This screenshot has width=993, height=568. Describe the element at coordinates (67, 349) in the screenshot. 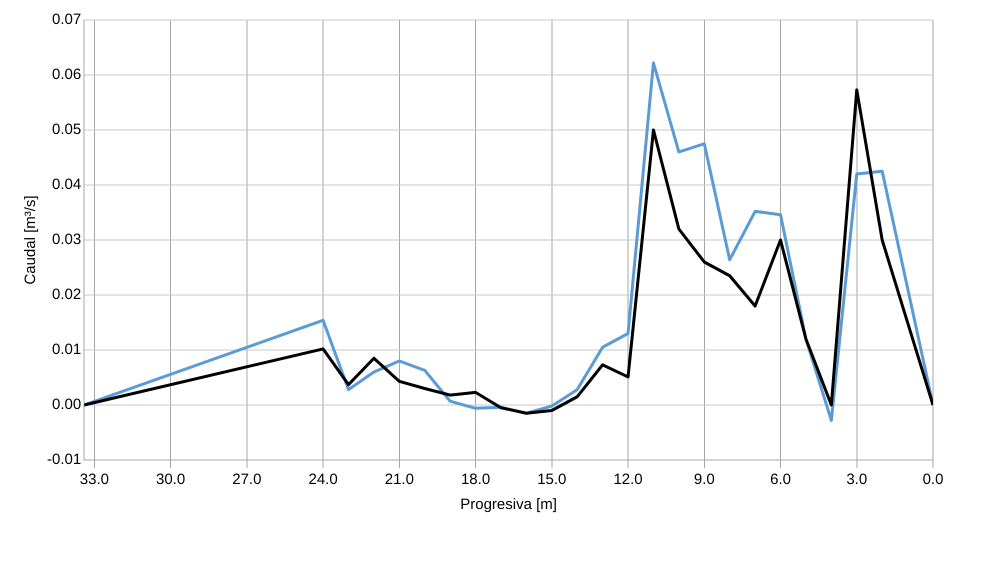

I see `y-tick-label: 0.01` at that location.